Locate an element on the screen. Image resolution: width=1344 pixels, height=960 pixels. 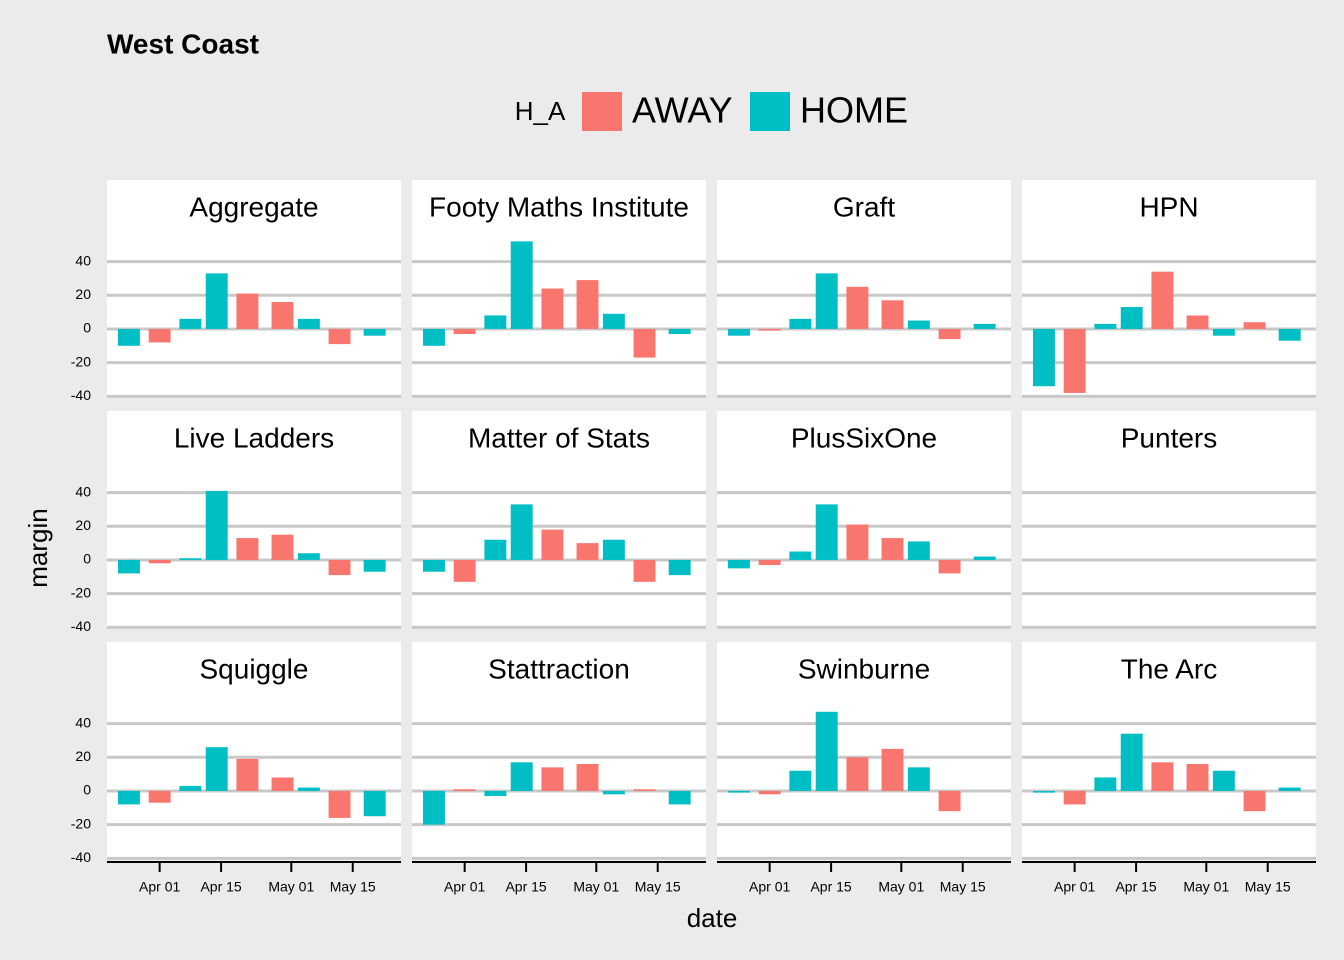
facet-title: HPN is located at coordinates (1168, 206).